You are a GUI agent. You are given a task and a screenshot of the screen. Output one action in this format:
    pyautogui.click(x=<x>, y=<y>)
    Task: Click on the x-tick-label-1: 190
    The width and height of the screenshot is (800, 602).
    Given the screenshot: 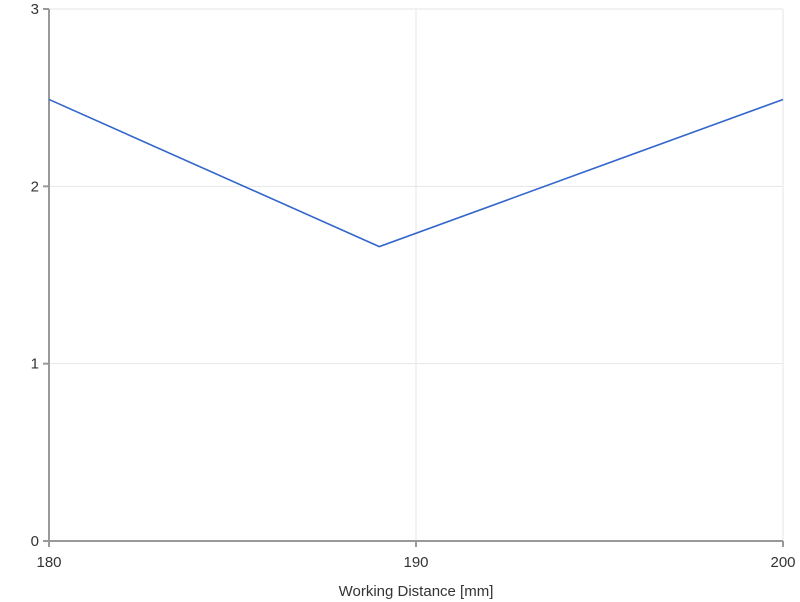 What is the action you would take?
    pyautogui.click(x=415, y=562)
    